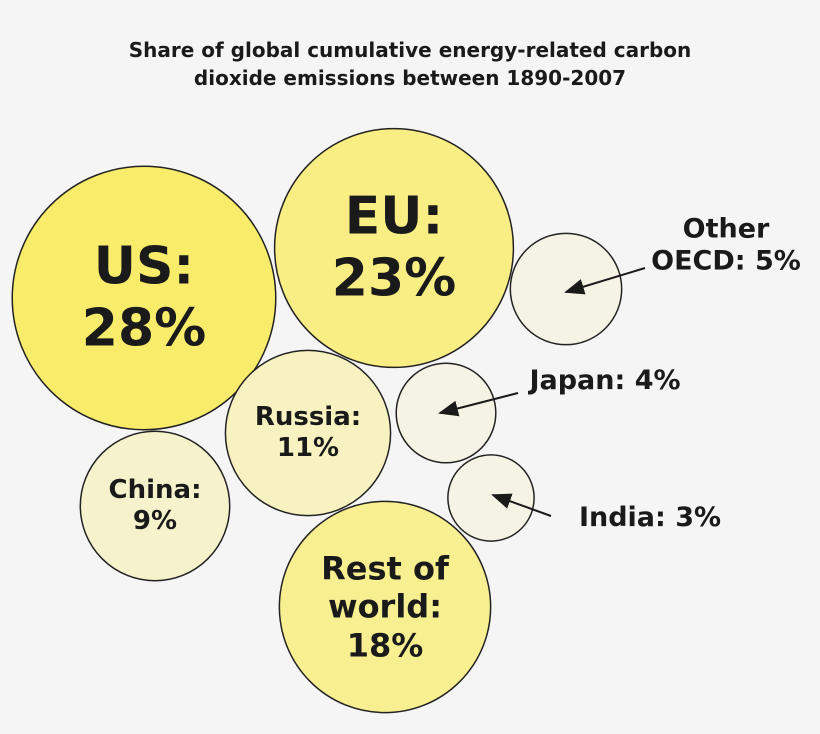 The image size is (820, 734). I want to click on bubble-label: Rest of world: 18%, so click(385, 606).